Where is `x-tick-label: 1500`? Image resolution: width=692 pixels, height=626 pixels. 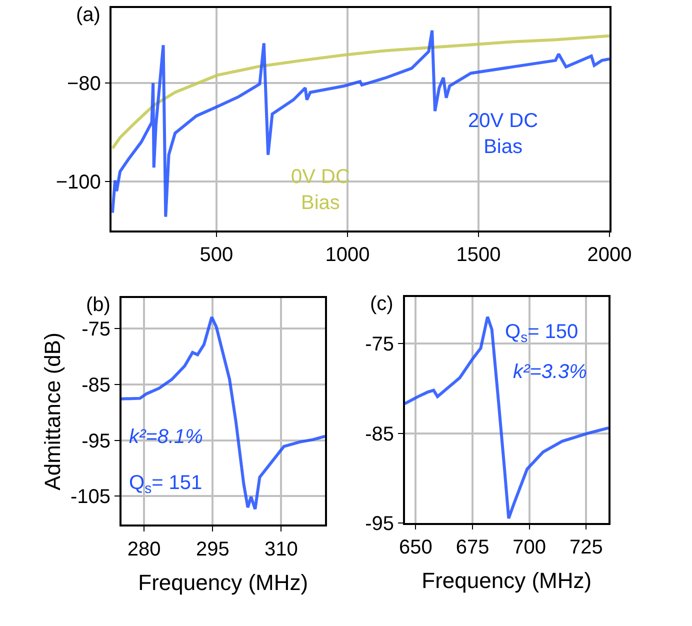
x-tick-label: 1500 is located at coordinates (478, 255).